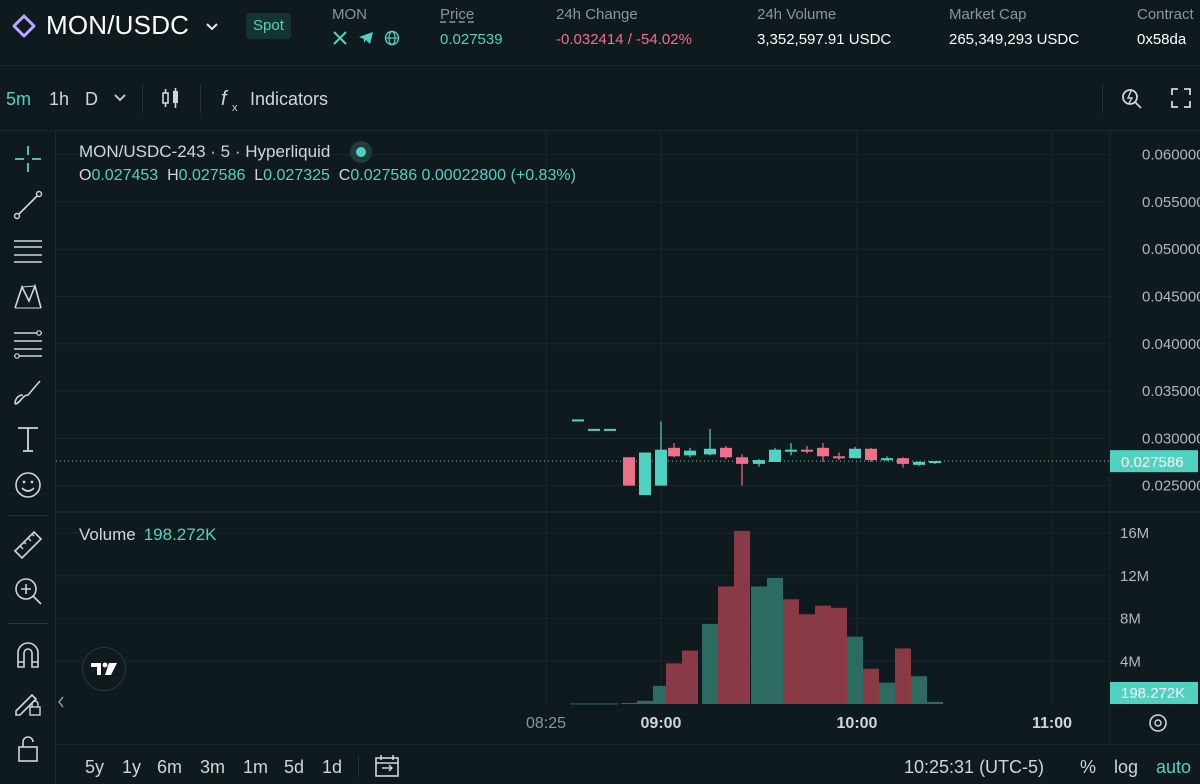  I want to click on range-6m: 6m, so click(170, 767).